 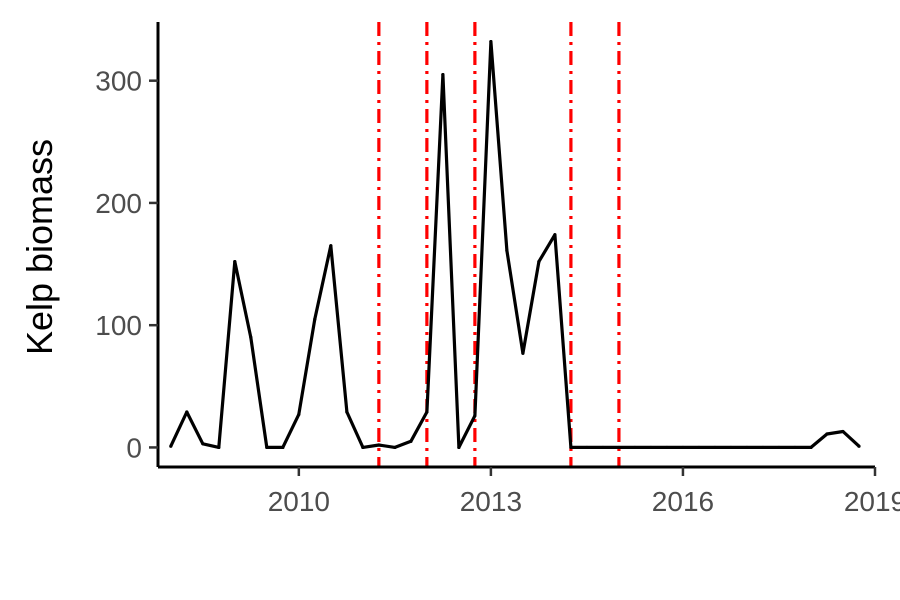 What do you see at coordinates (491, 501) in the screenshot?
I see `x-tick-label: 2013` at bounding box center [491, 501].